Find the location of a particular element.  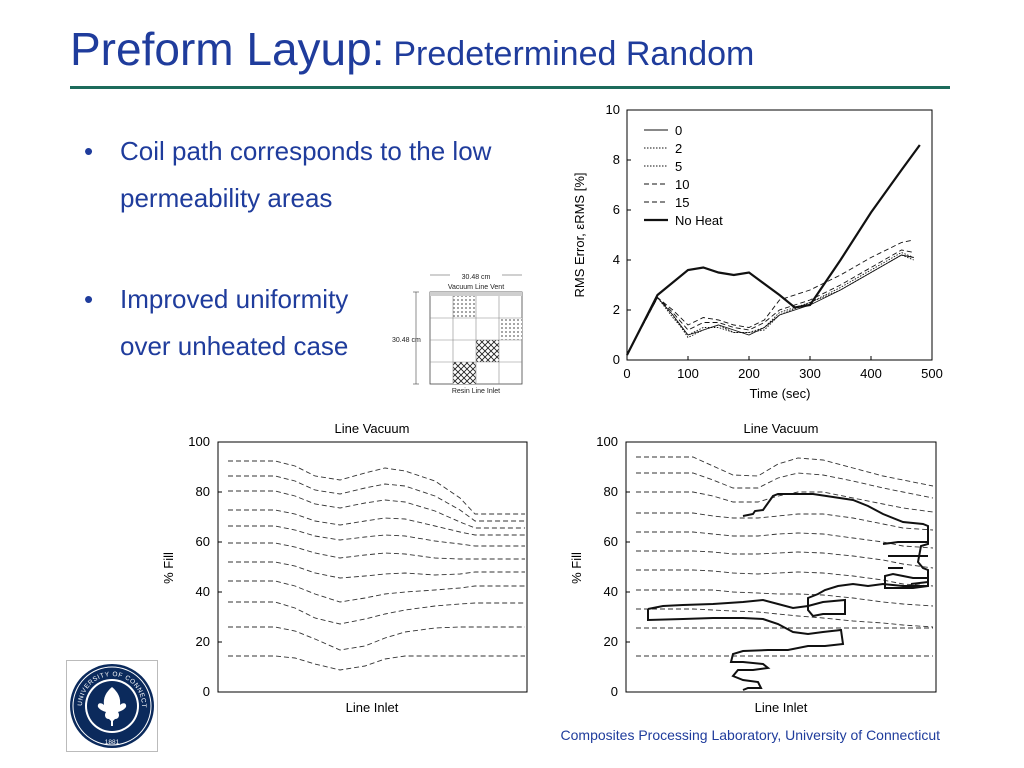

title-divider is located at coordinates (510, 87).